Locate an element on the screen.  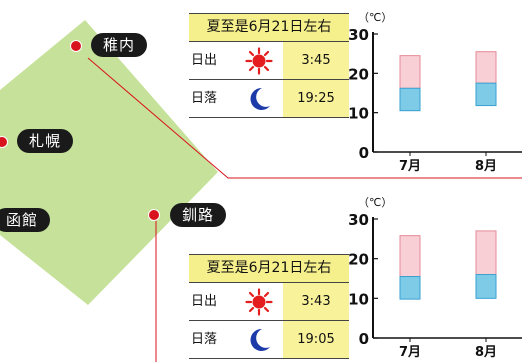
sunrise-row: 日出 3:45 is located at coordinates (269, 61).